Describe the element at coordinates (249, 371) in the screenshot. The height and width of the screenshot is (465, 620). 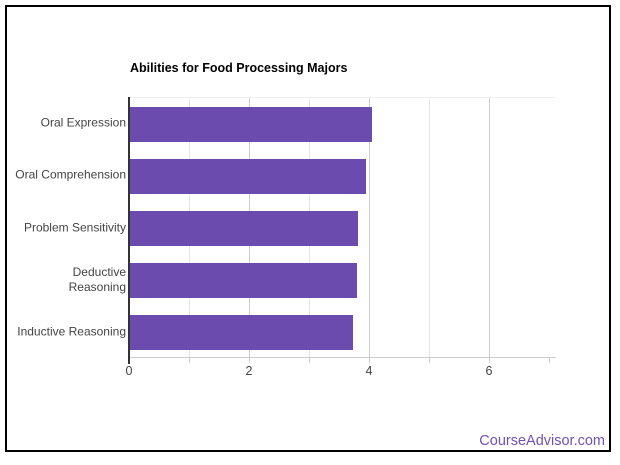
I see `x-tick-label: 2` at that location.